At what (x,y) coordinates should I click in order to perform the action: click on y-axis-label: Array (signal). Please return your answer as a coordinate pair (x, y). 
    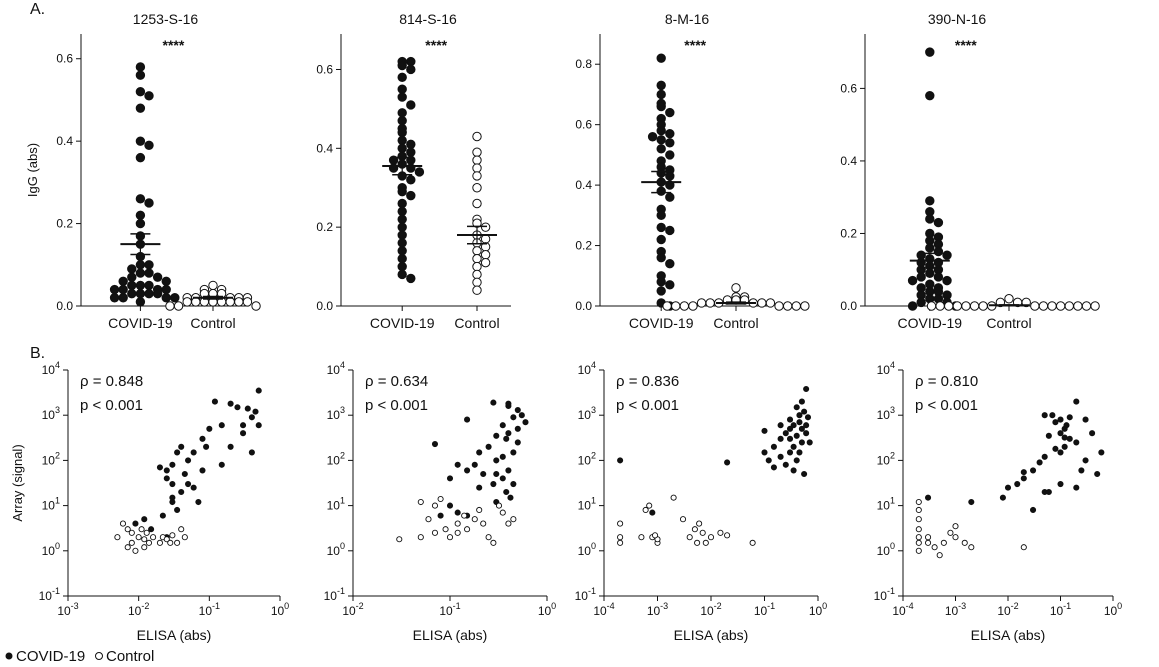
    Looking at the image, I should click on (17, 482).